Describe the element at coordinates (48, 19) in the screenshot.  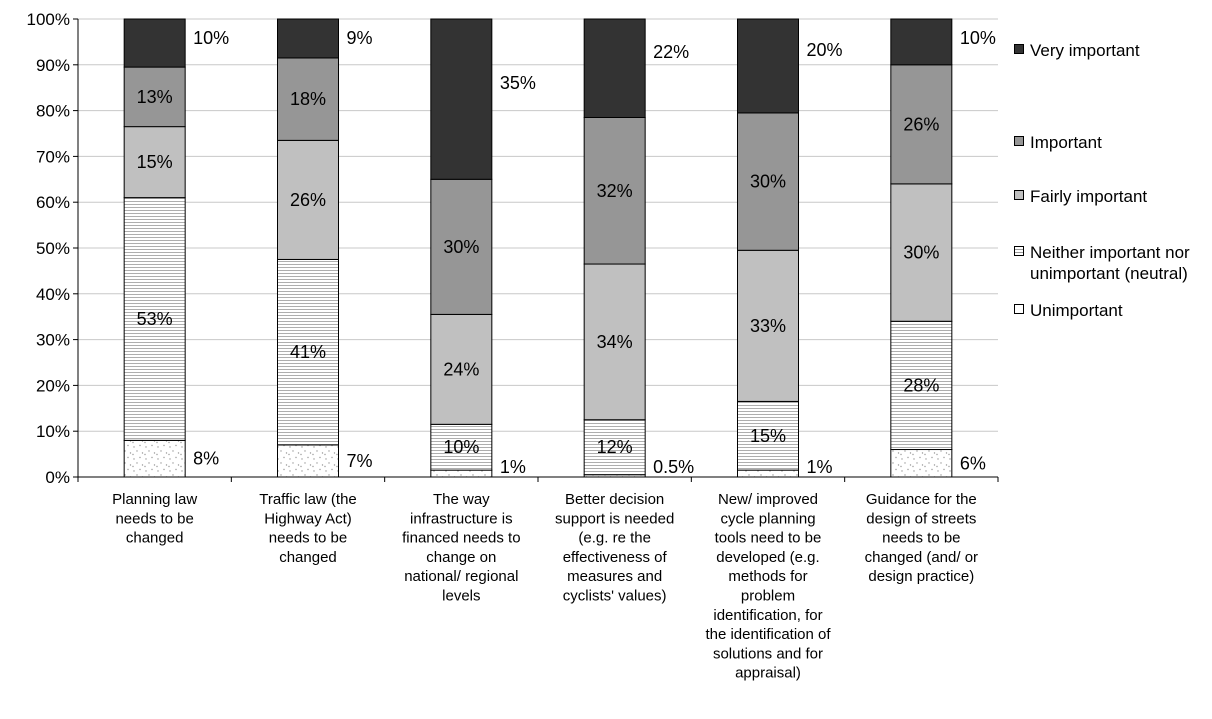
I see `y-tick-label: 100%` at that location.